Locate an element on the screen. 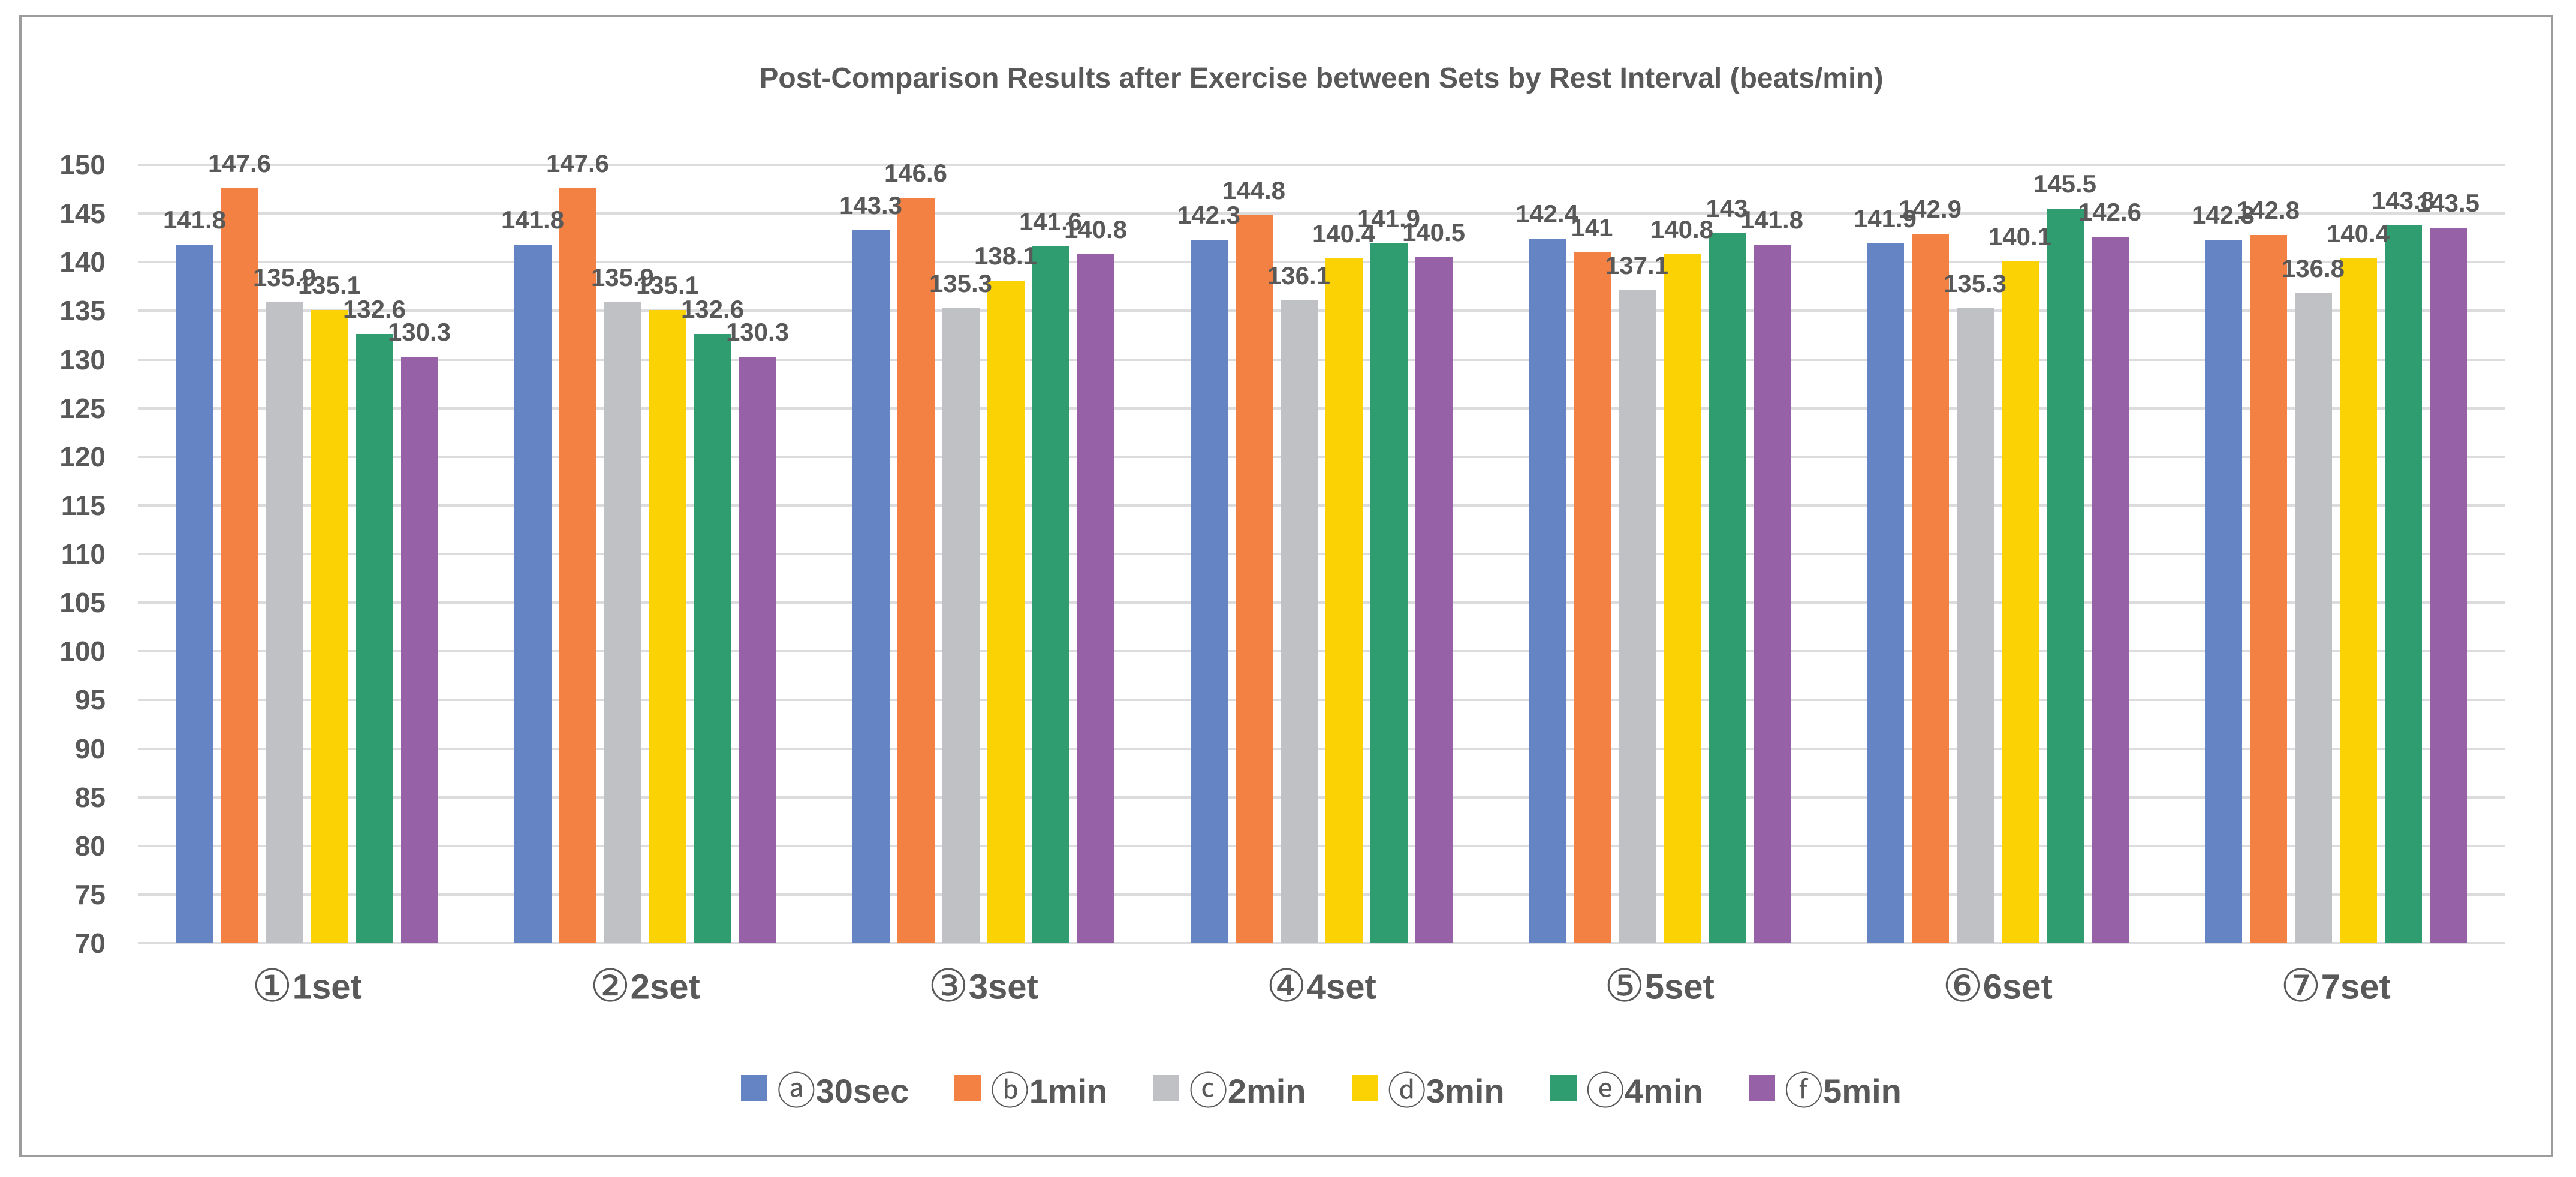 This screenshot has width=2576, height=1177. bar-4min-7set is located at coordinates (2403, 584).